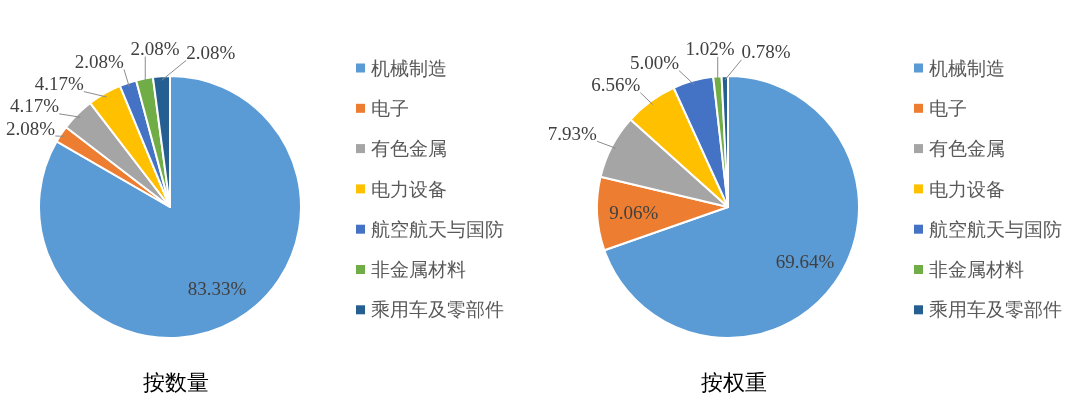  I want to click on data-label: 83.33%, so click(217, 289).